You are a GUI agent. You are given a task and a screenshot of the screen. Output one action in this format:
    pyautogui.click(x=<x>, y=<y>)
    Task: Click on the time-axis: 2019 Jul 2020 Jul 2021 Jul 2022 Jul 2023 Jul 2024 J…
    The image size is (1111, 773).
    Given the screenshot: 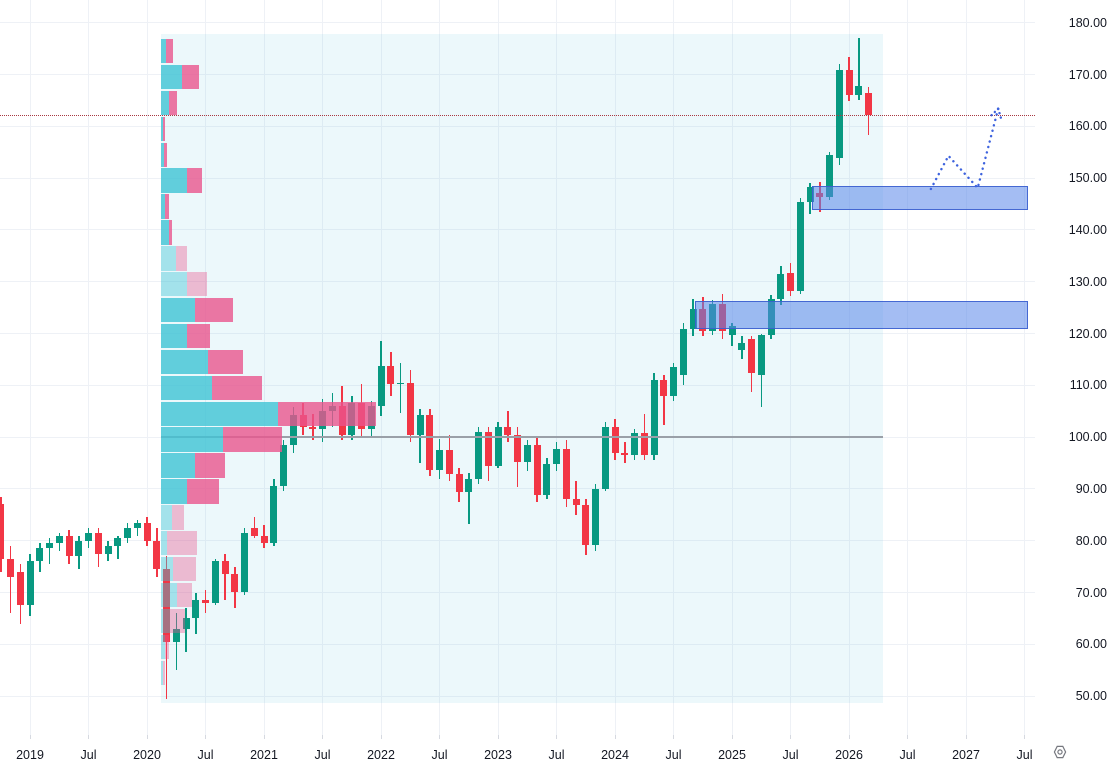 What is the action you would take?
    pyautogui.click(x=517, y=754)
    